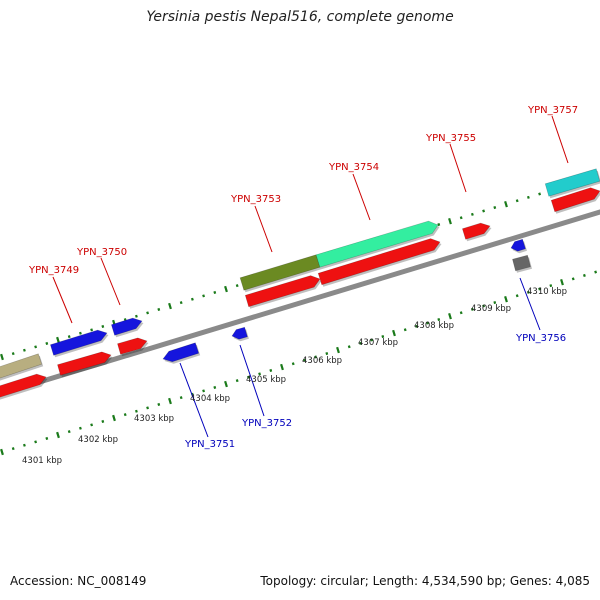  I want to click on kbp-label: 4301 kbp, so click(42, 461).